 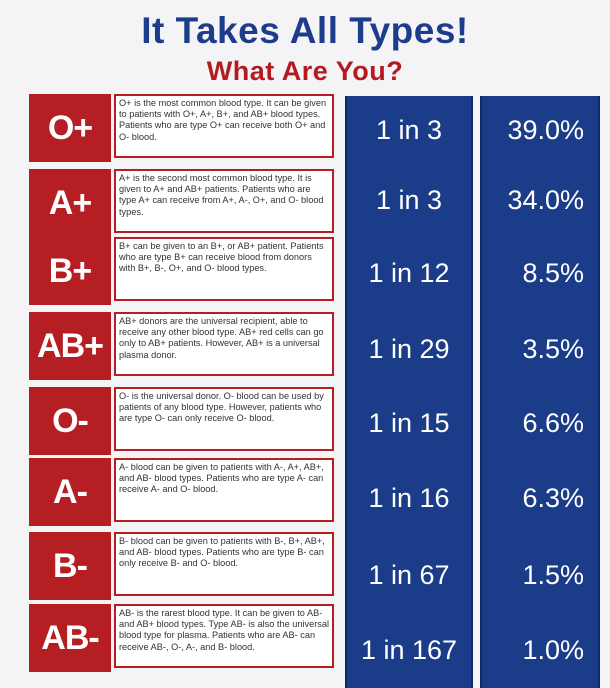 What do you see at coordinates (553, 272) in the screenshot?
I see `percent-cell: 8.5%` at bounding box center [553, 272].